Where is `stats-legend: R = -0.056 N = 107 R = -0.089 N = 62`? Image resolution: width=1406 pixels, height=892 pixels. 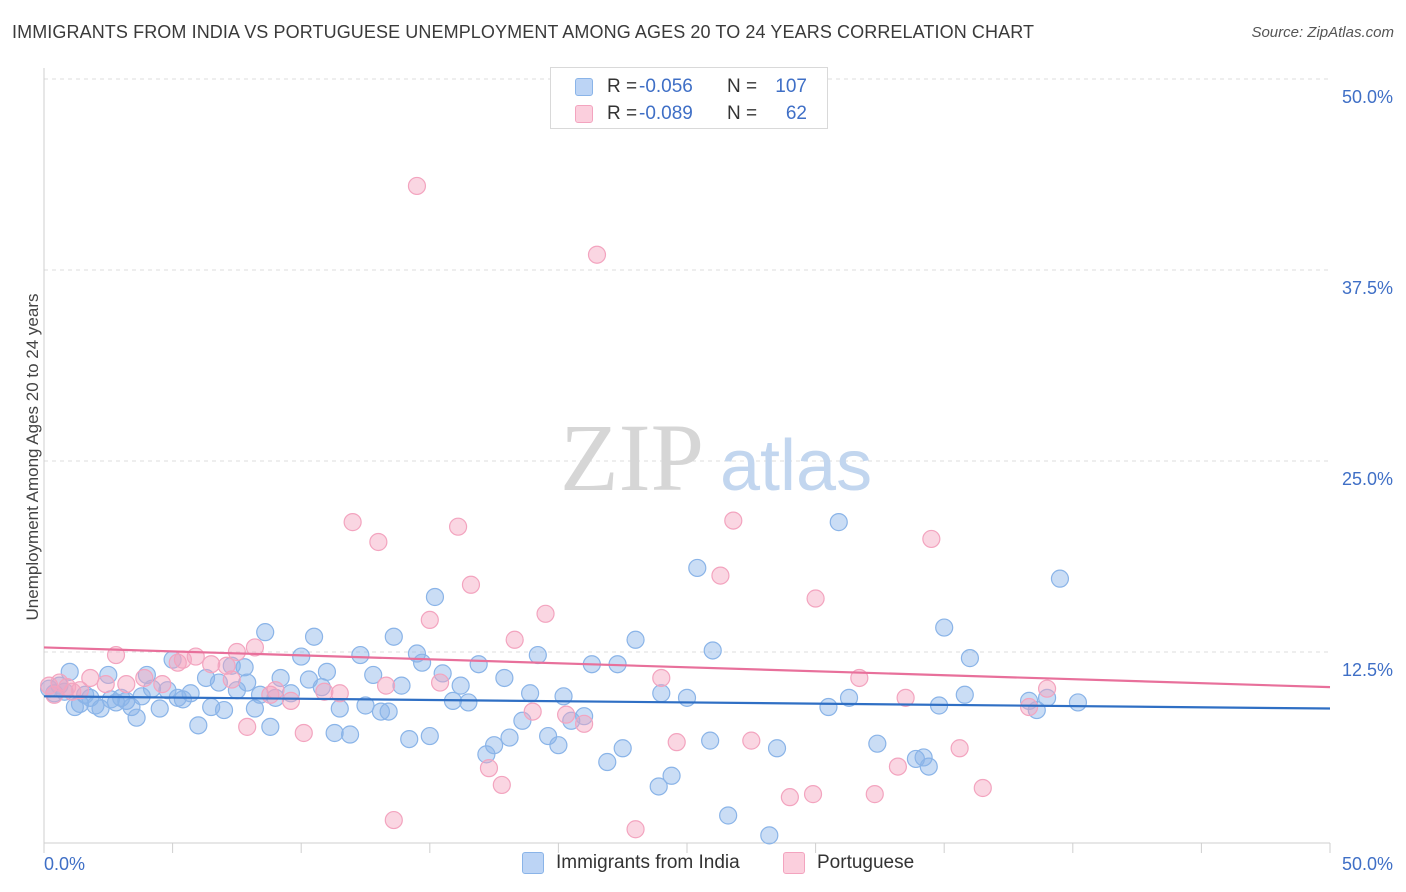
stats-legend: R = -0.056 N = 107 R = -0.089 N = 62 is located at coordinates (689, 98).